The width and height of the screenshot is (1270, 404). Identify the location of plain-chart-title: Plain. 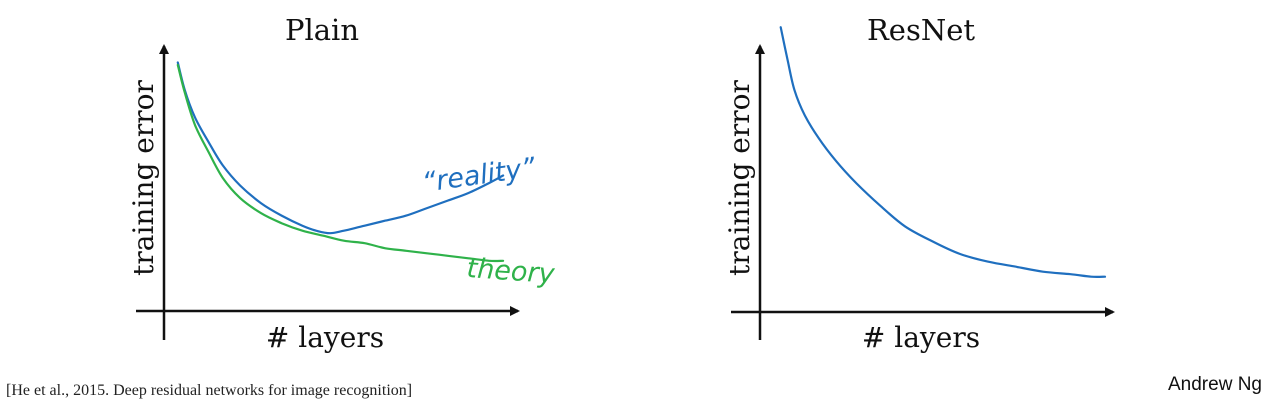
(322, 30).